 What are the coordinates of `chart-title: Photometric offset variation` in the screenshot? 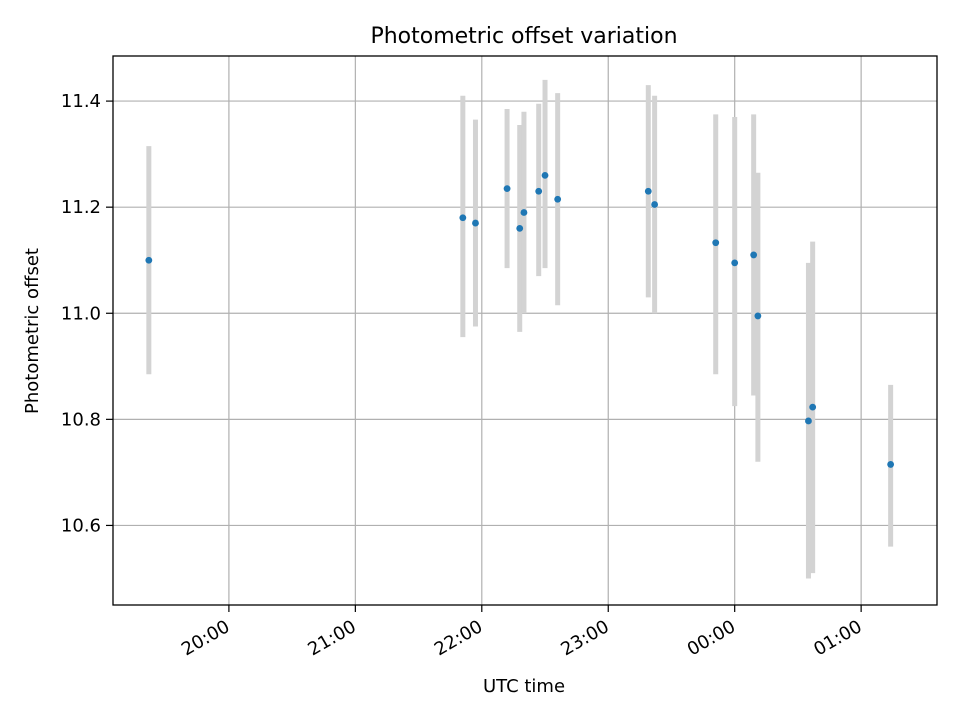 It's located at (523, 36).